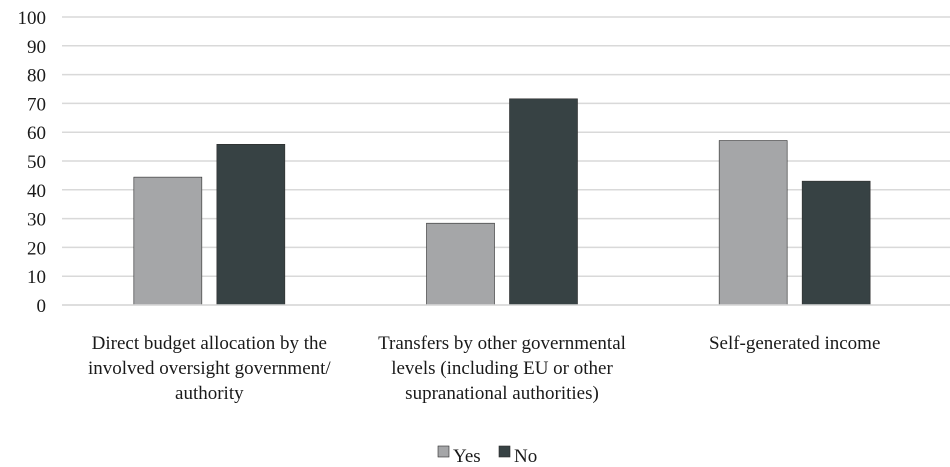 The width and height of the screenshot is (950, 467). I want to click on y-tick-label: 70, so click(36, 104).